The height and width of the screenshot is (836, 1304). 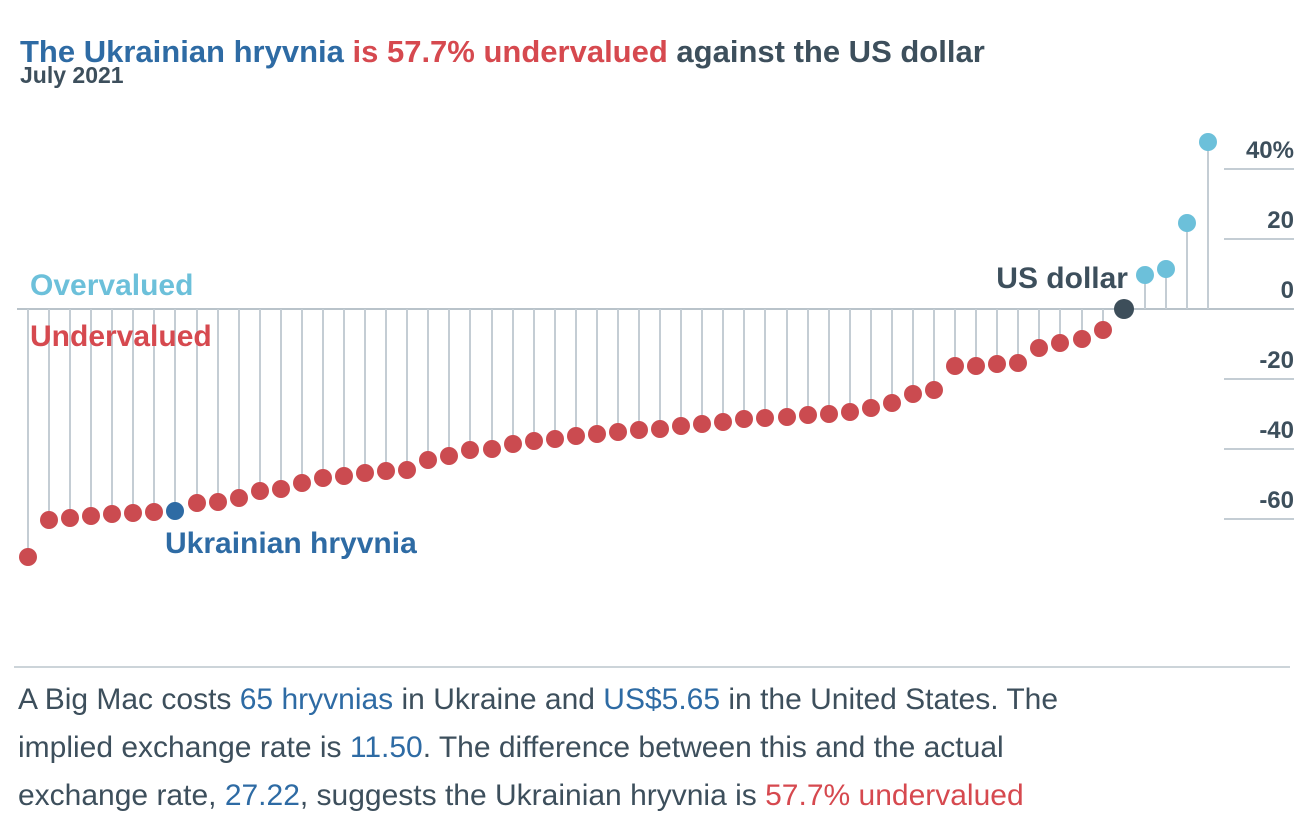 What do you see at coordinates (1269, 150) in the screenshot?
I see `y-tick-label: 40%` at bounding box center [1269, 150].